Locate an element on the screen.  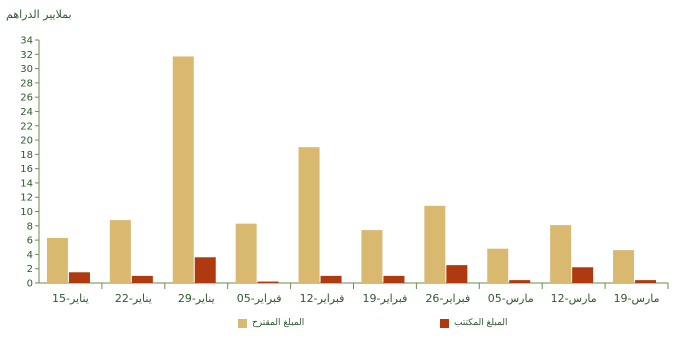
y-tick-label: 20 is located at coordinates (26, 141).